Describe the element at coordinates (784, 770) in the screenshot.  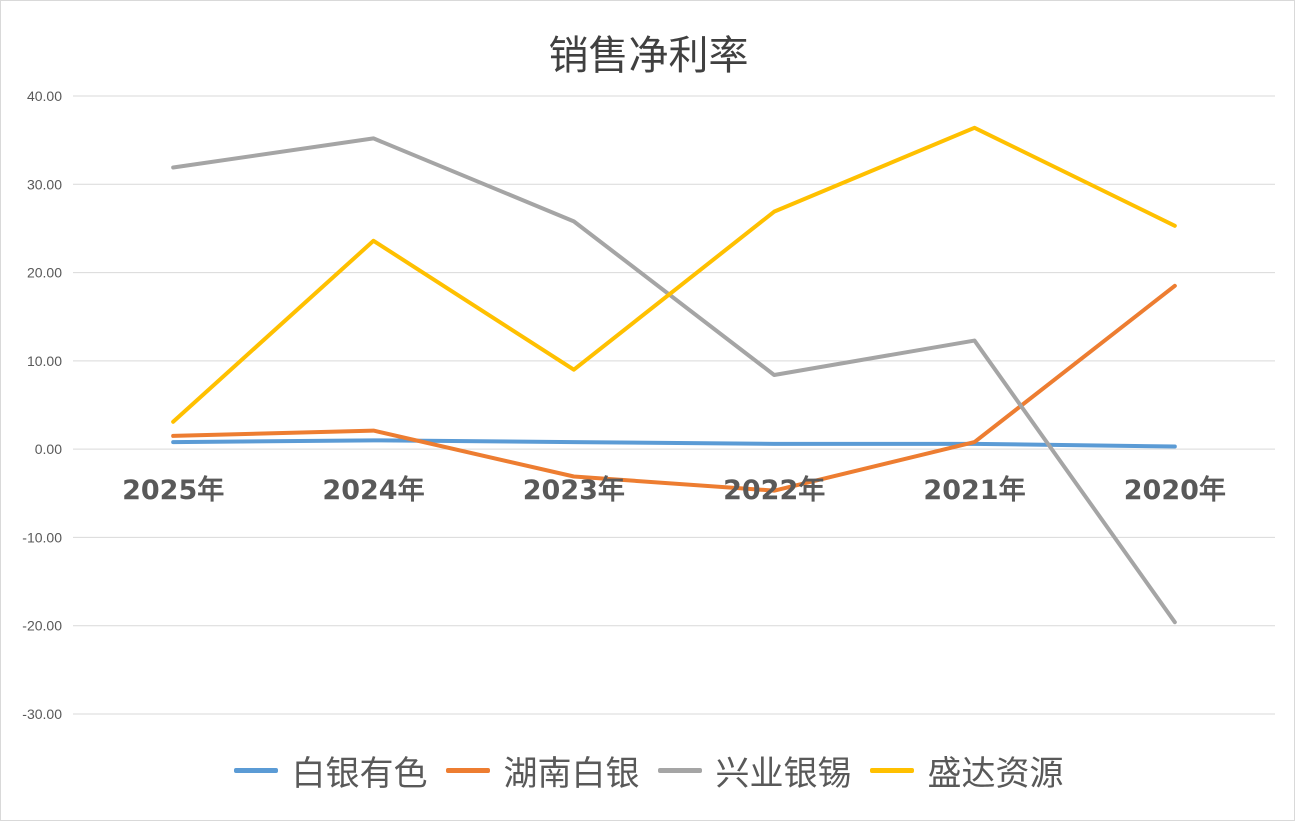
I see `legend-label: 兴业银锡` at that location.